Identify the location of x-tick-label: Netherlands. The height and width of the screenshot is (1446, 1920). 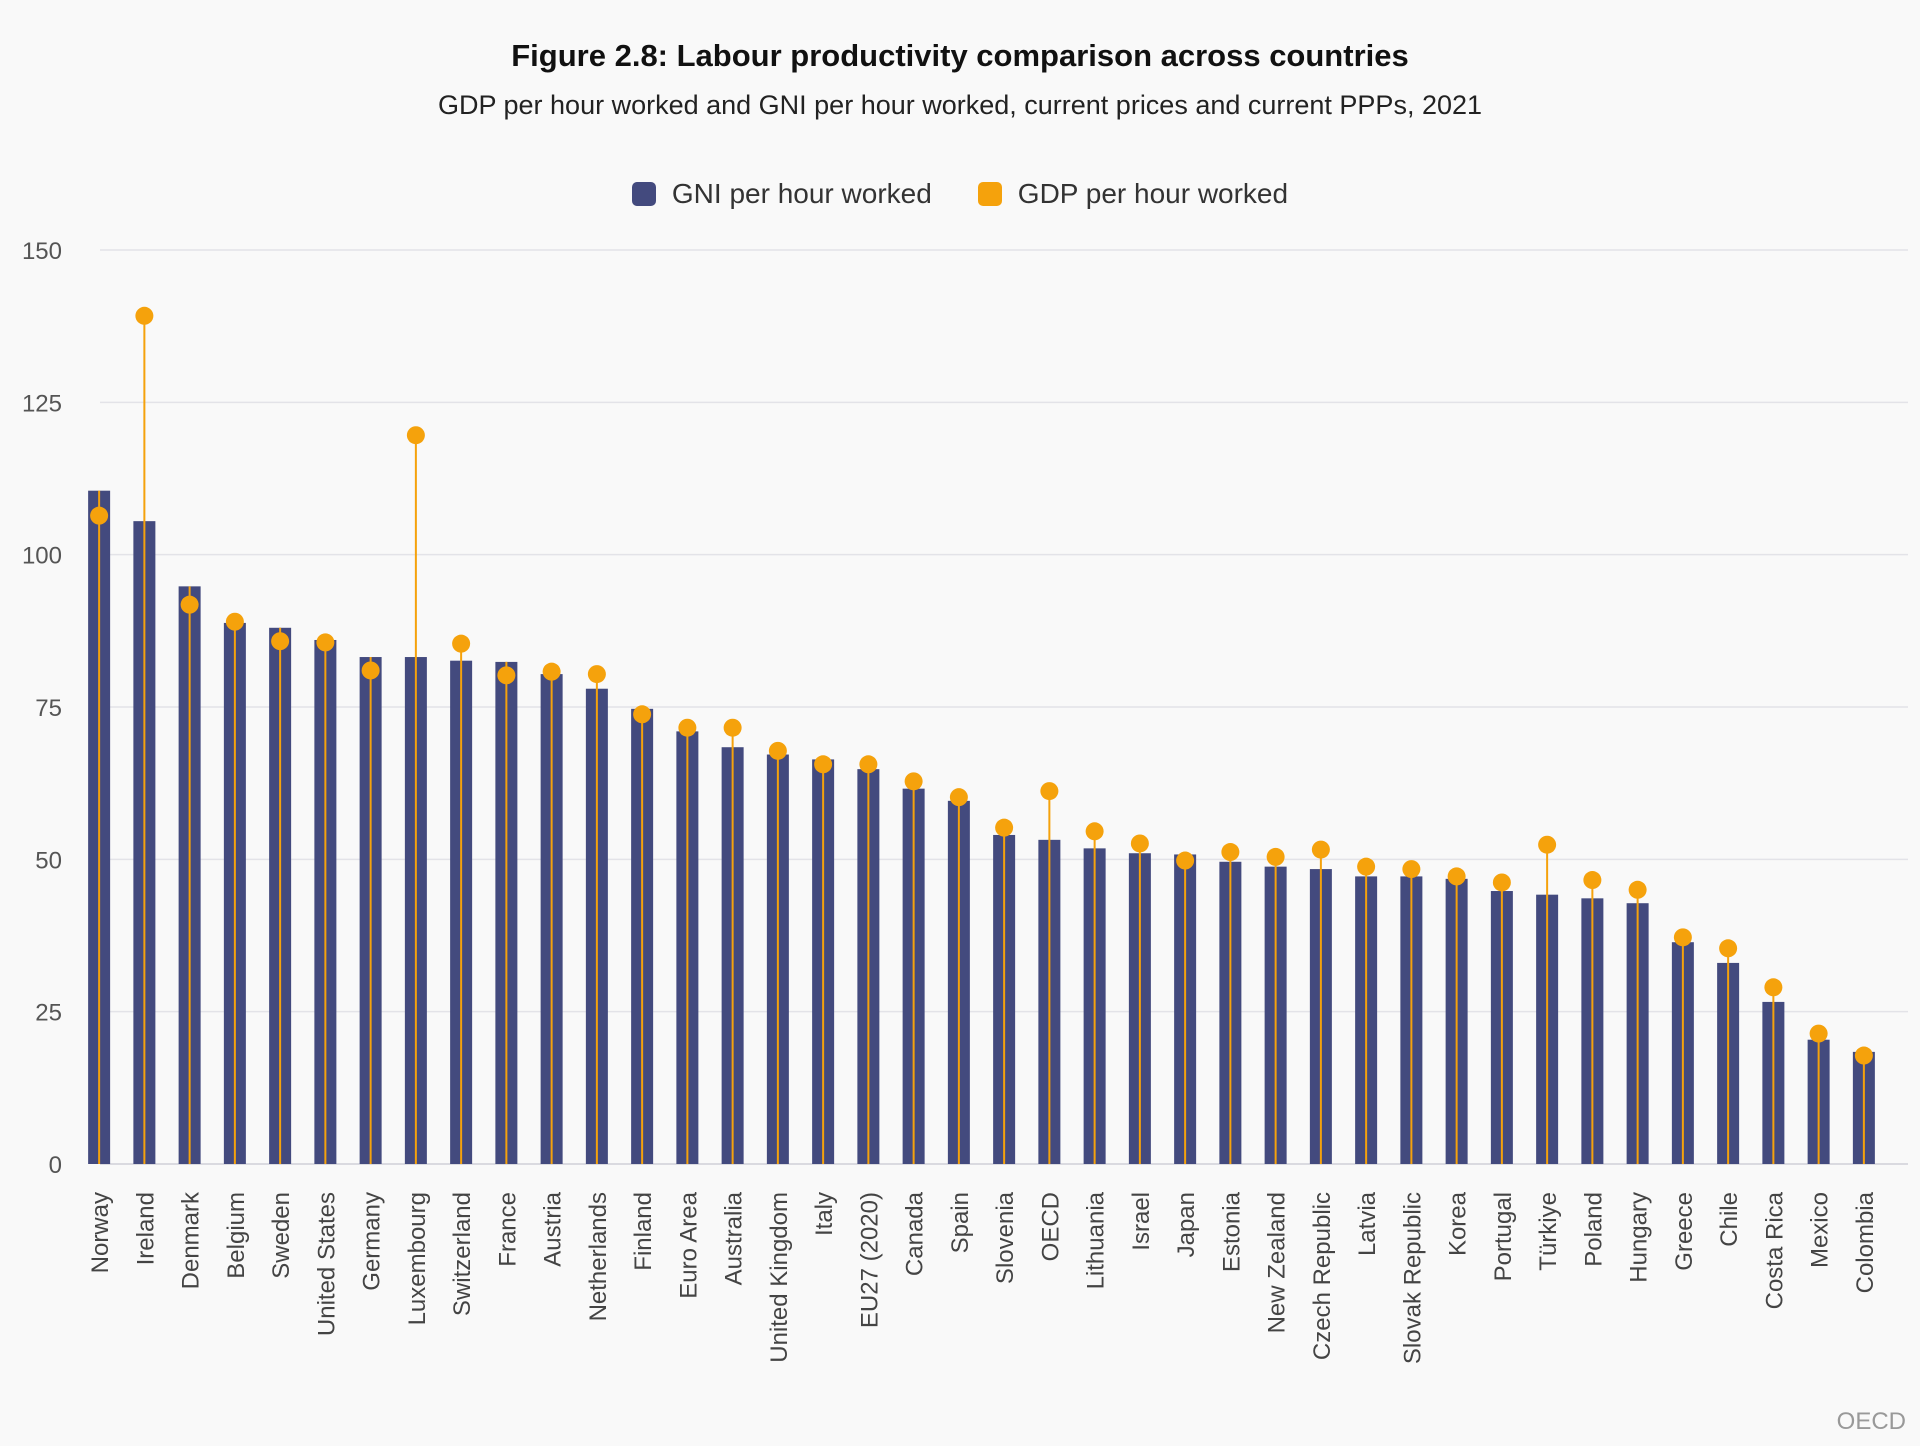
(598, 1256).